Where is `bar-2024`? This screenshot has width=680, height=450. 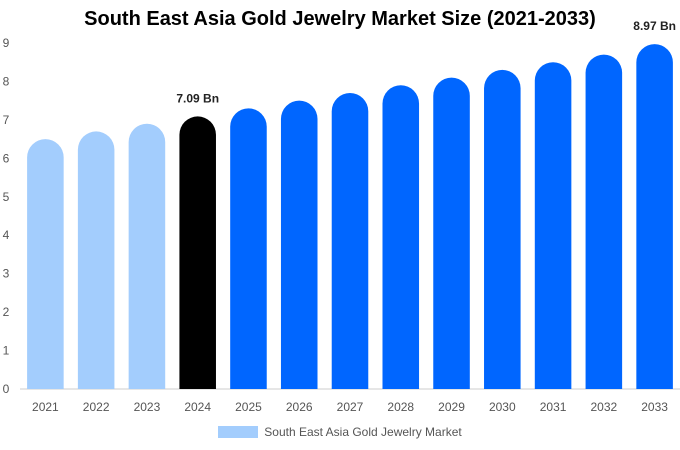 bar-2024 is located at coordinates (197, 252).